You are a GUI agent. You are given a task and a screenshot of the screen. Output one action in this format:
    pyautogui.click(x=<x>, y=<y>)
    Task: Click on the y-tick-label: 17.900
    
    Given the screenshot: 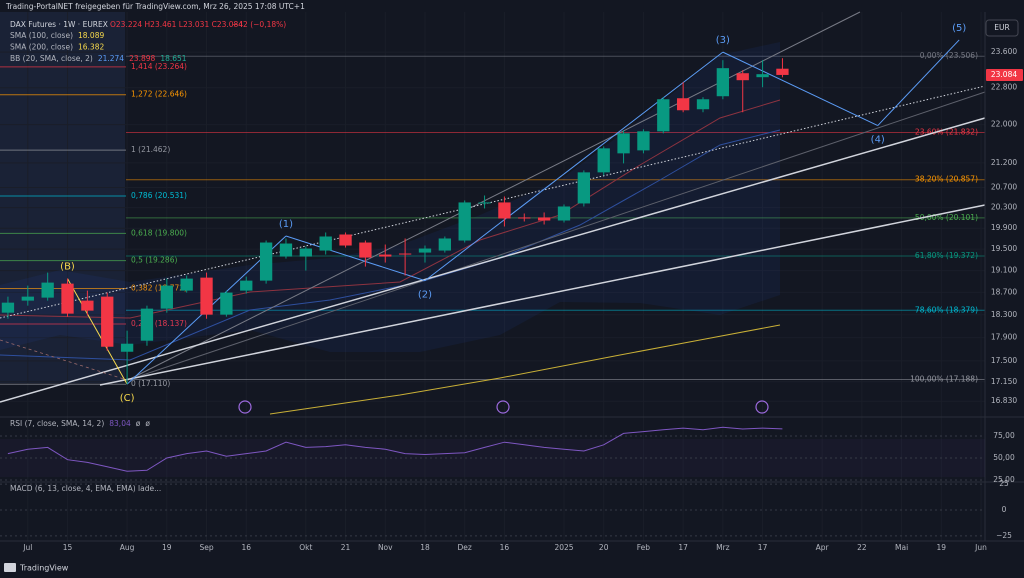 What is the action you would take?
    pyautogui.click(x=1004, y=337)
    